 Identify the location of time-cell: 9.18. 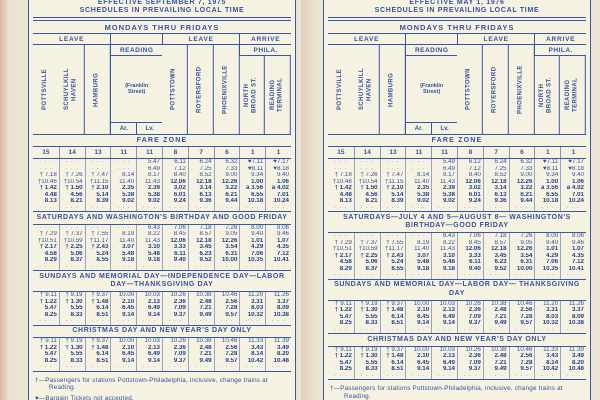
(418, 268).